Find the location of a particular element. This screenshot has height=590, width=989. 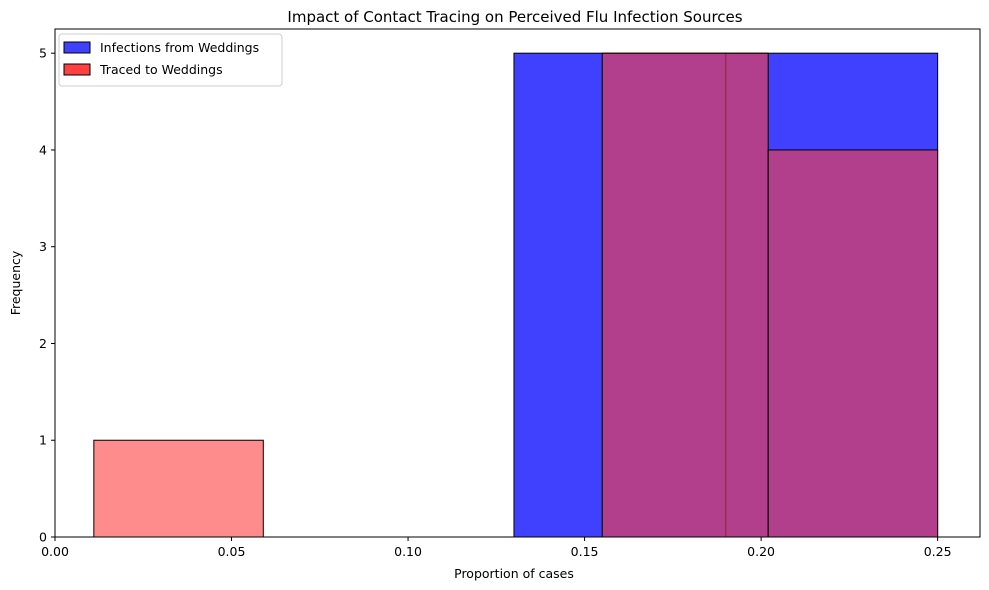

legend-label-infections-from-weddings: Infections from Weddings is located at coordinates (179, 47).